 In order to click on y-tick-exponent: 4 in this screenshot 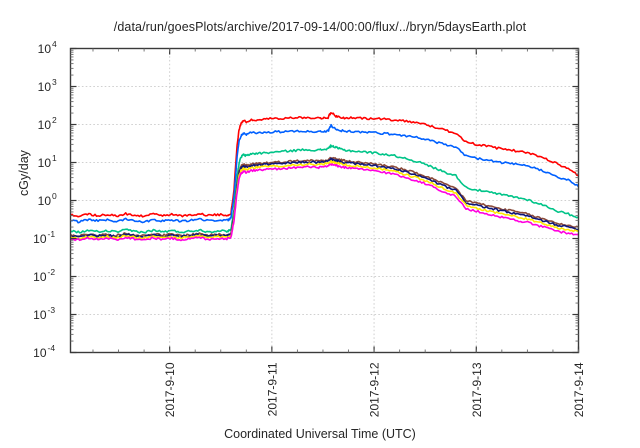, I will do `click(54, 44)`.